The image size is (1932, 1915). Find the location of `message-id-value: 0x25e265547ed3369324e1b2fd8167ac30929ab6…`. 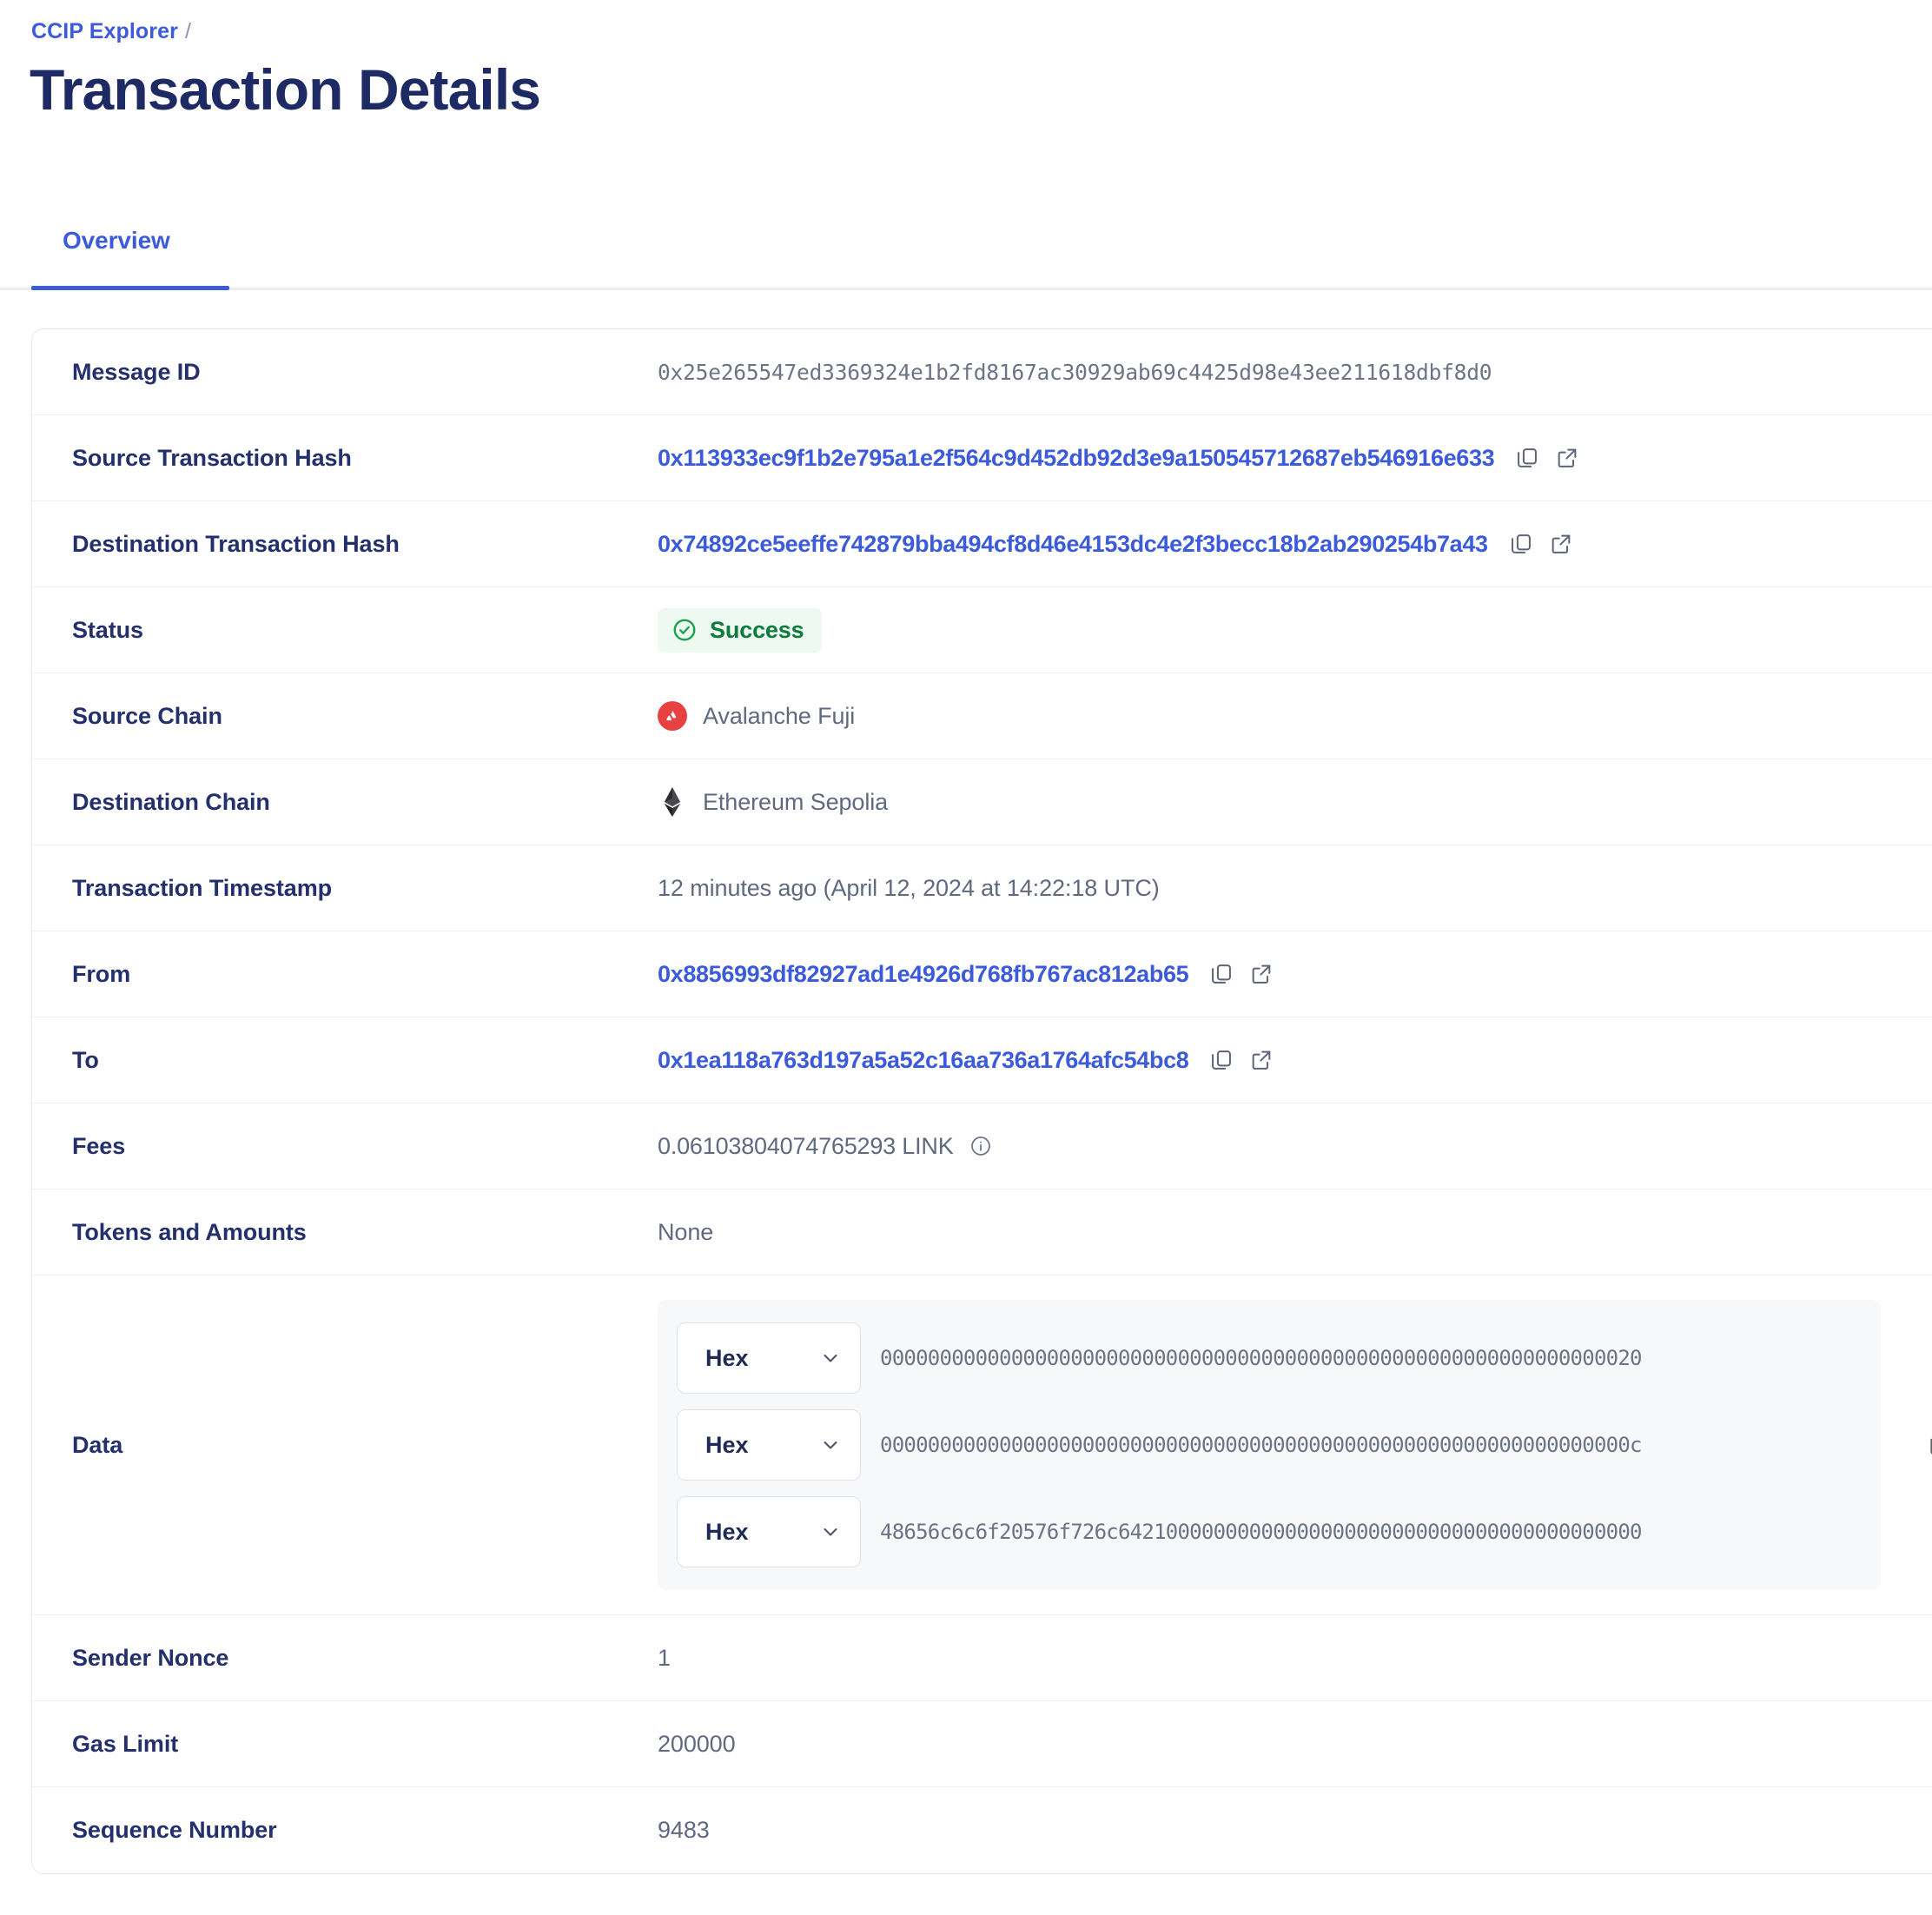

message-id-value: 0x25e265547ed3369324e1b2fd8167ac30929ab6… is located at coordinates (1075, 372).